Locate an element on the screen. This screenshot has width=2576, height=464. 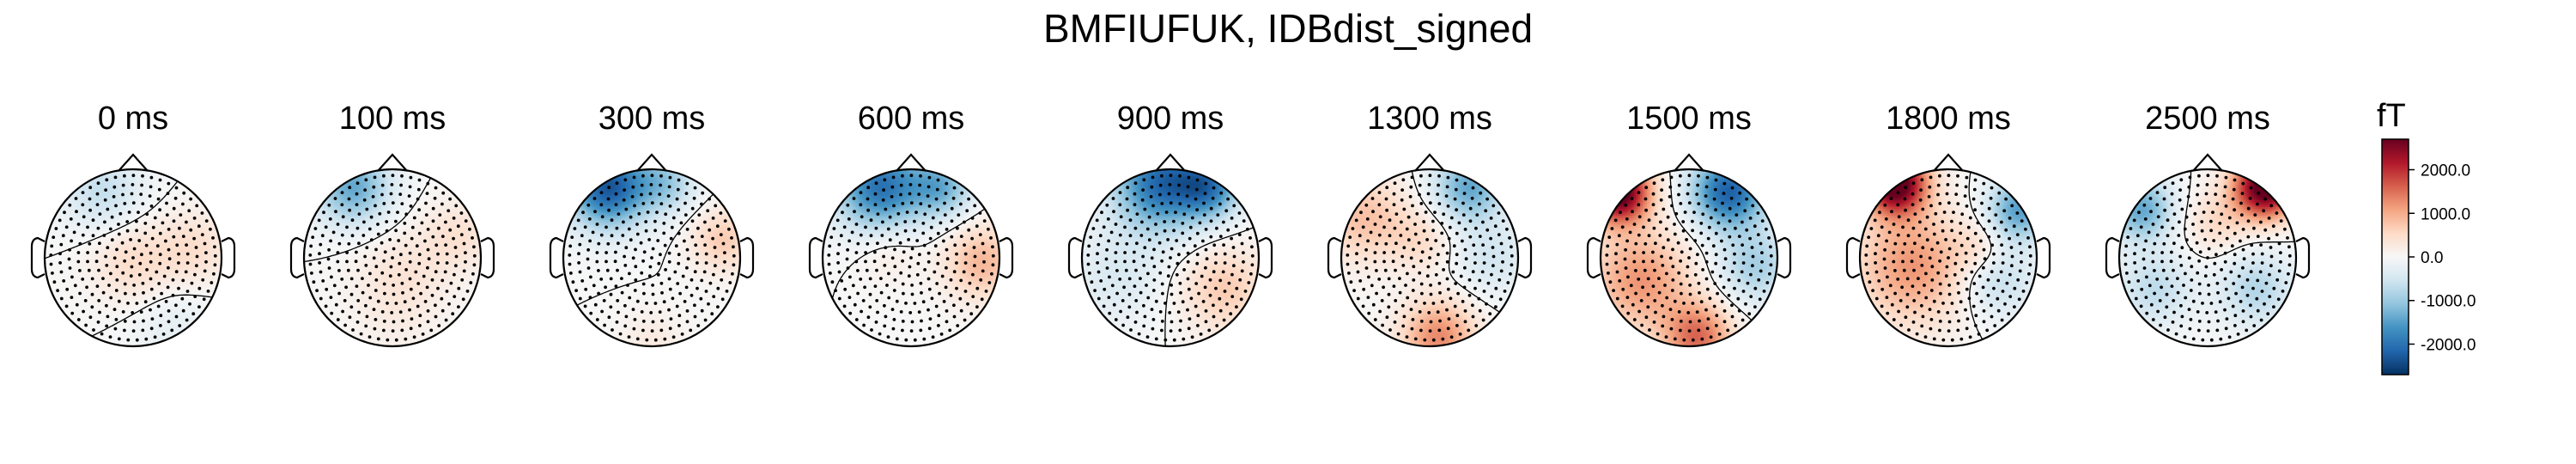
topomap-title: 300 ms is located at coordinates (652, 119).